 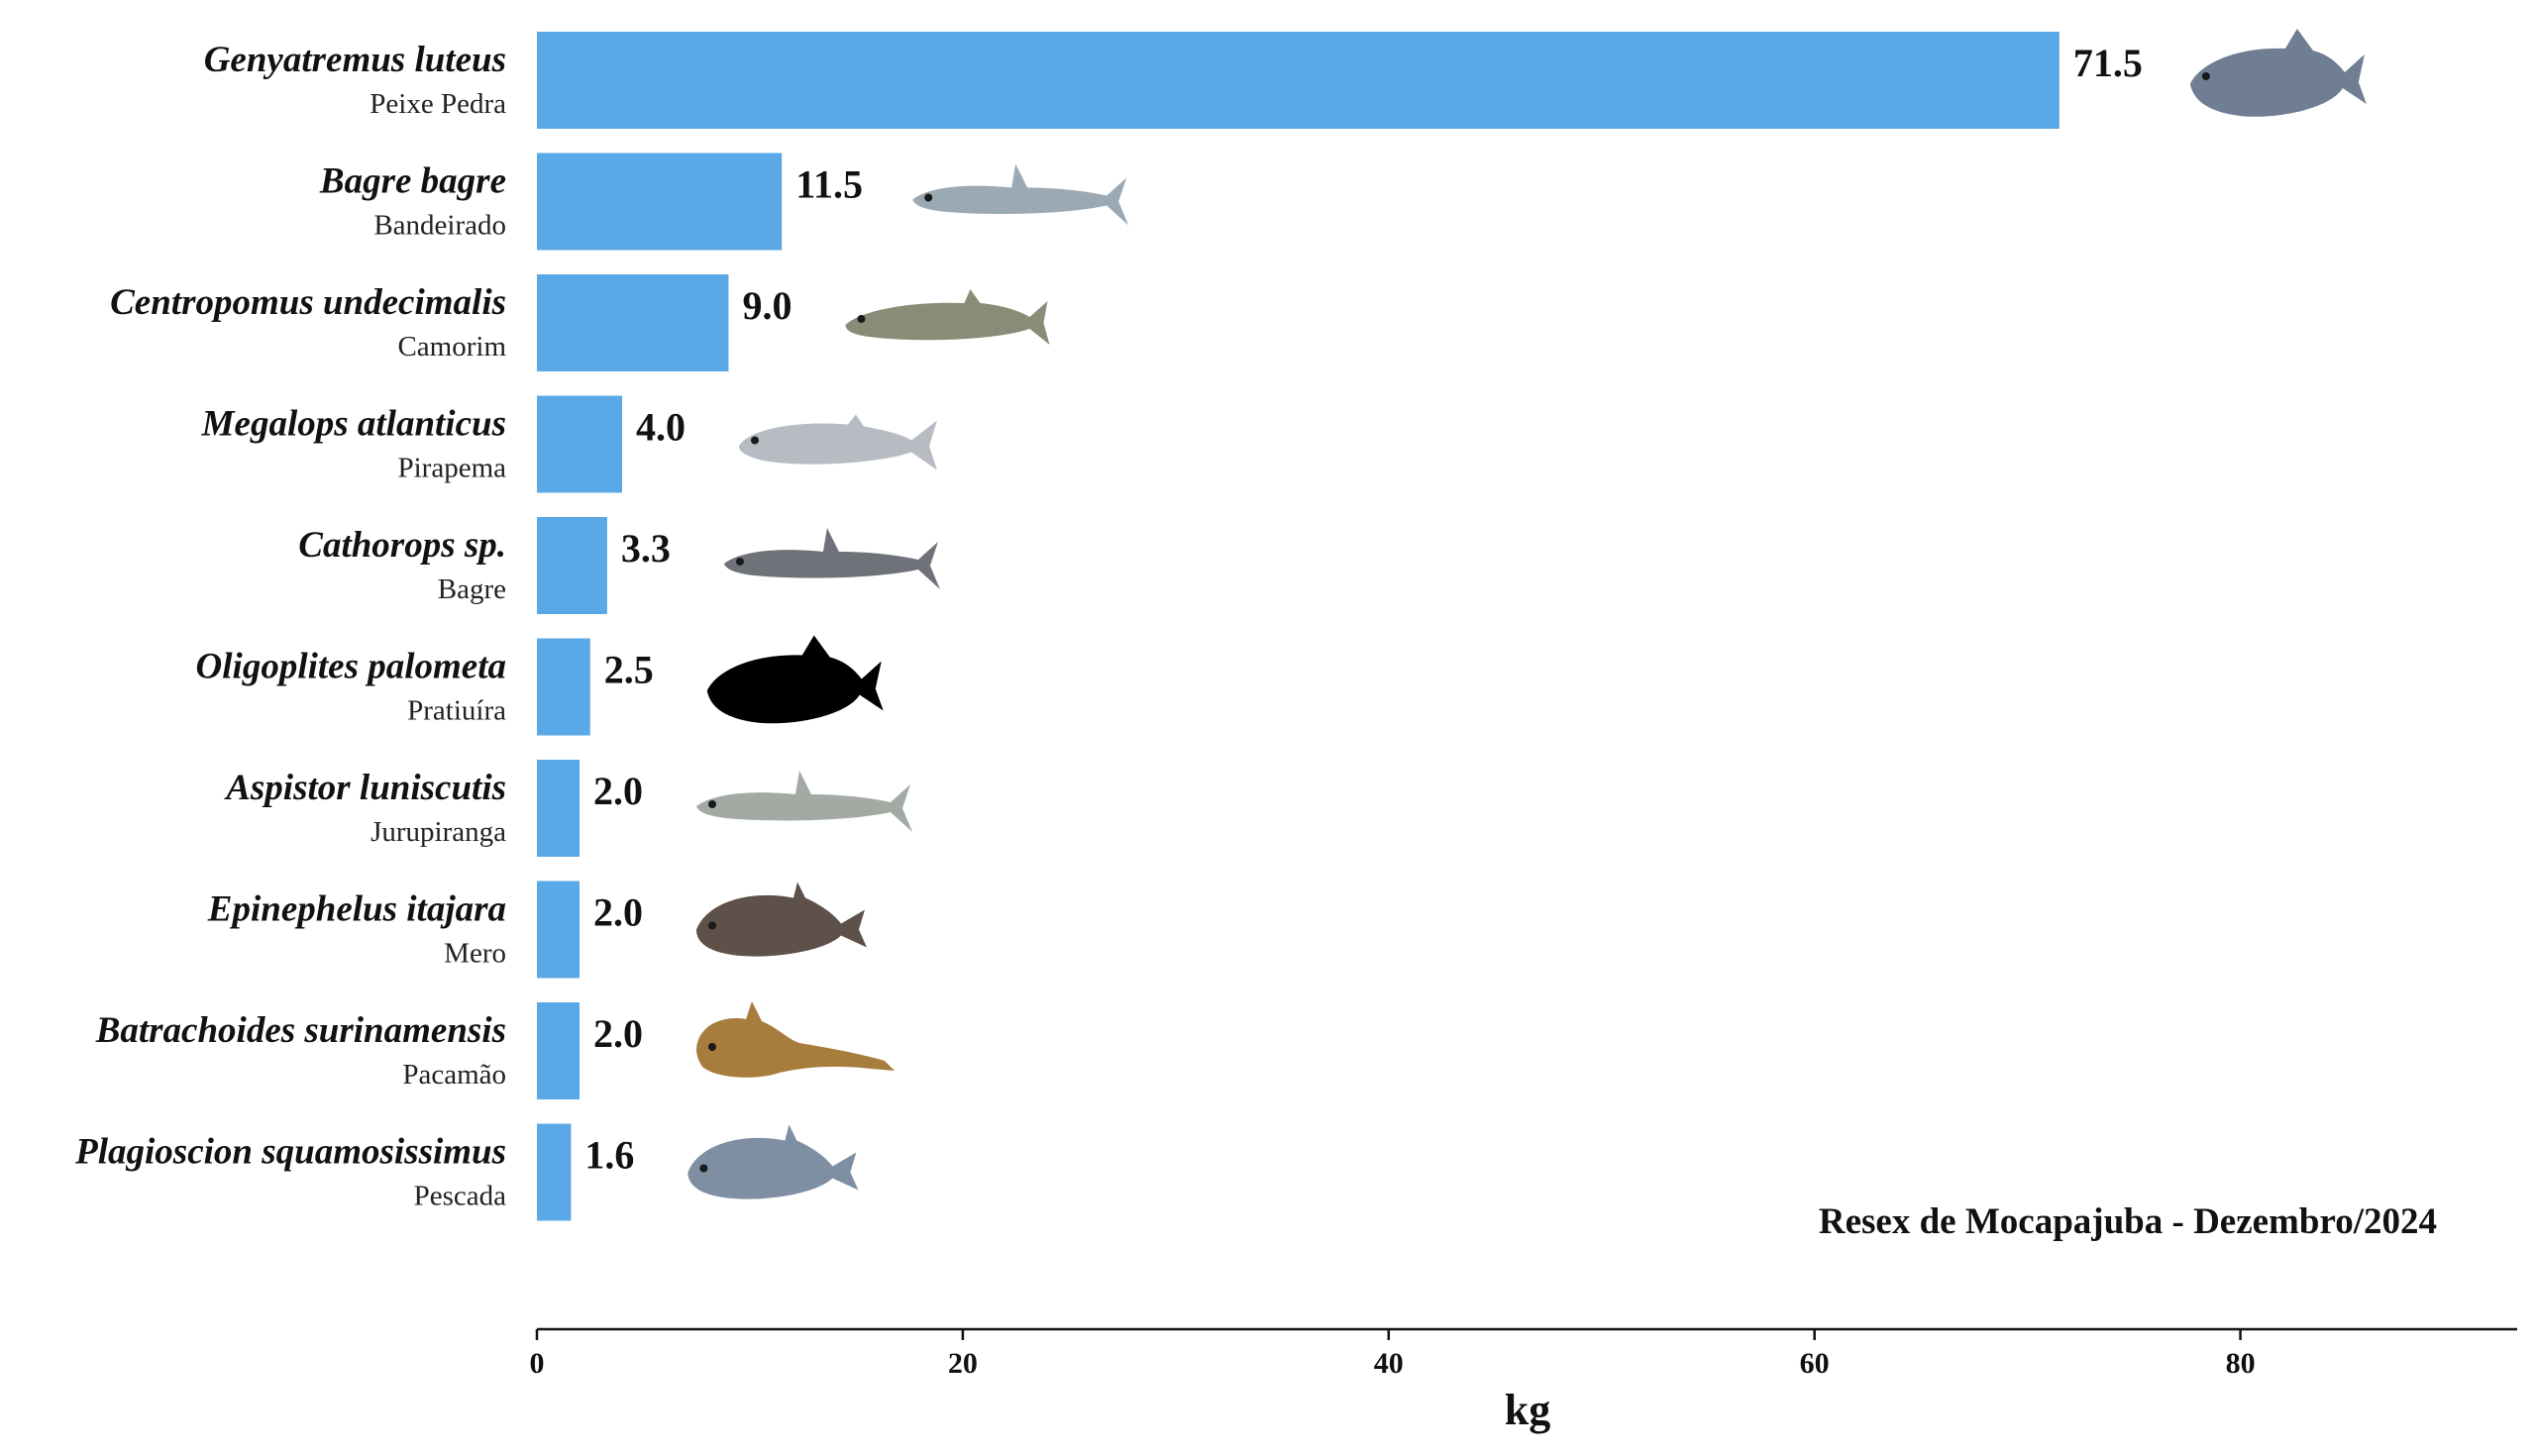 What do you see at coordinates (928, 197) in the screenshot?
I see `fish-icon-bandeirado-eye` at bounding box center [928, 197].